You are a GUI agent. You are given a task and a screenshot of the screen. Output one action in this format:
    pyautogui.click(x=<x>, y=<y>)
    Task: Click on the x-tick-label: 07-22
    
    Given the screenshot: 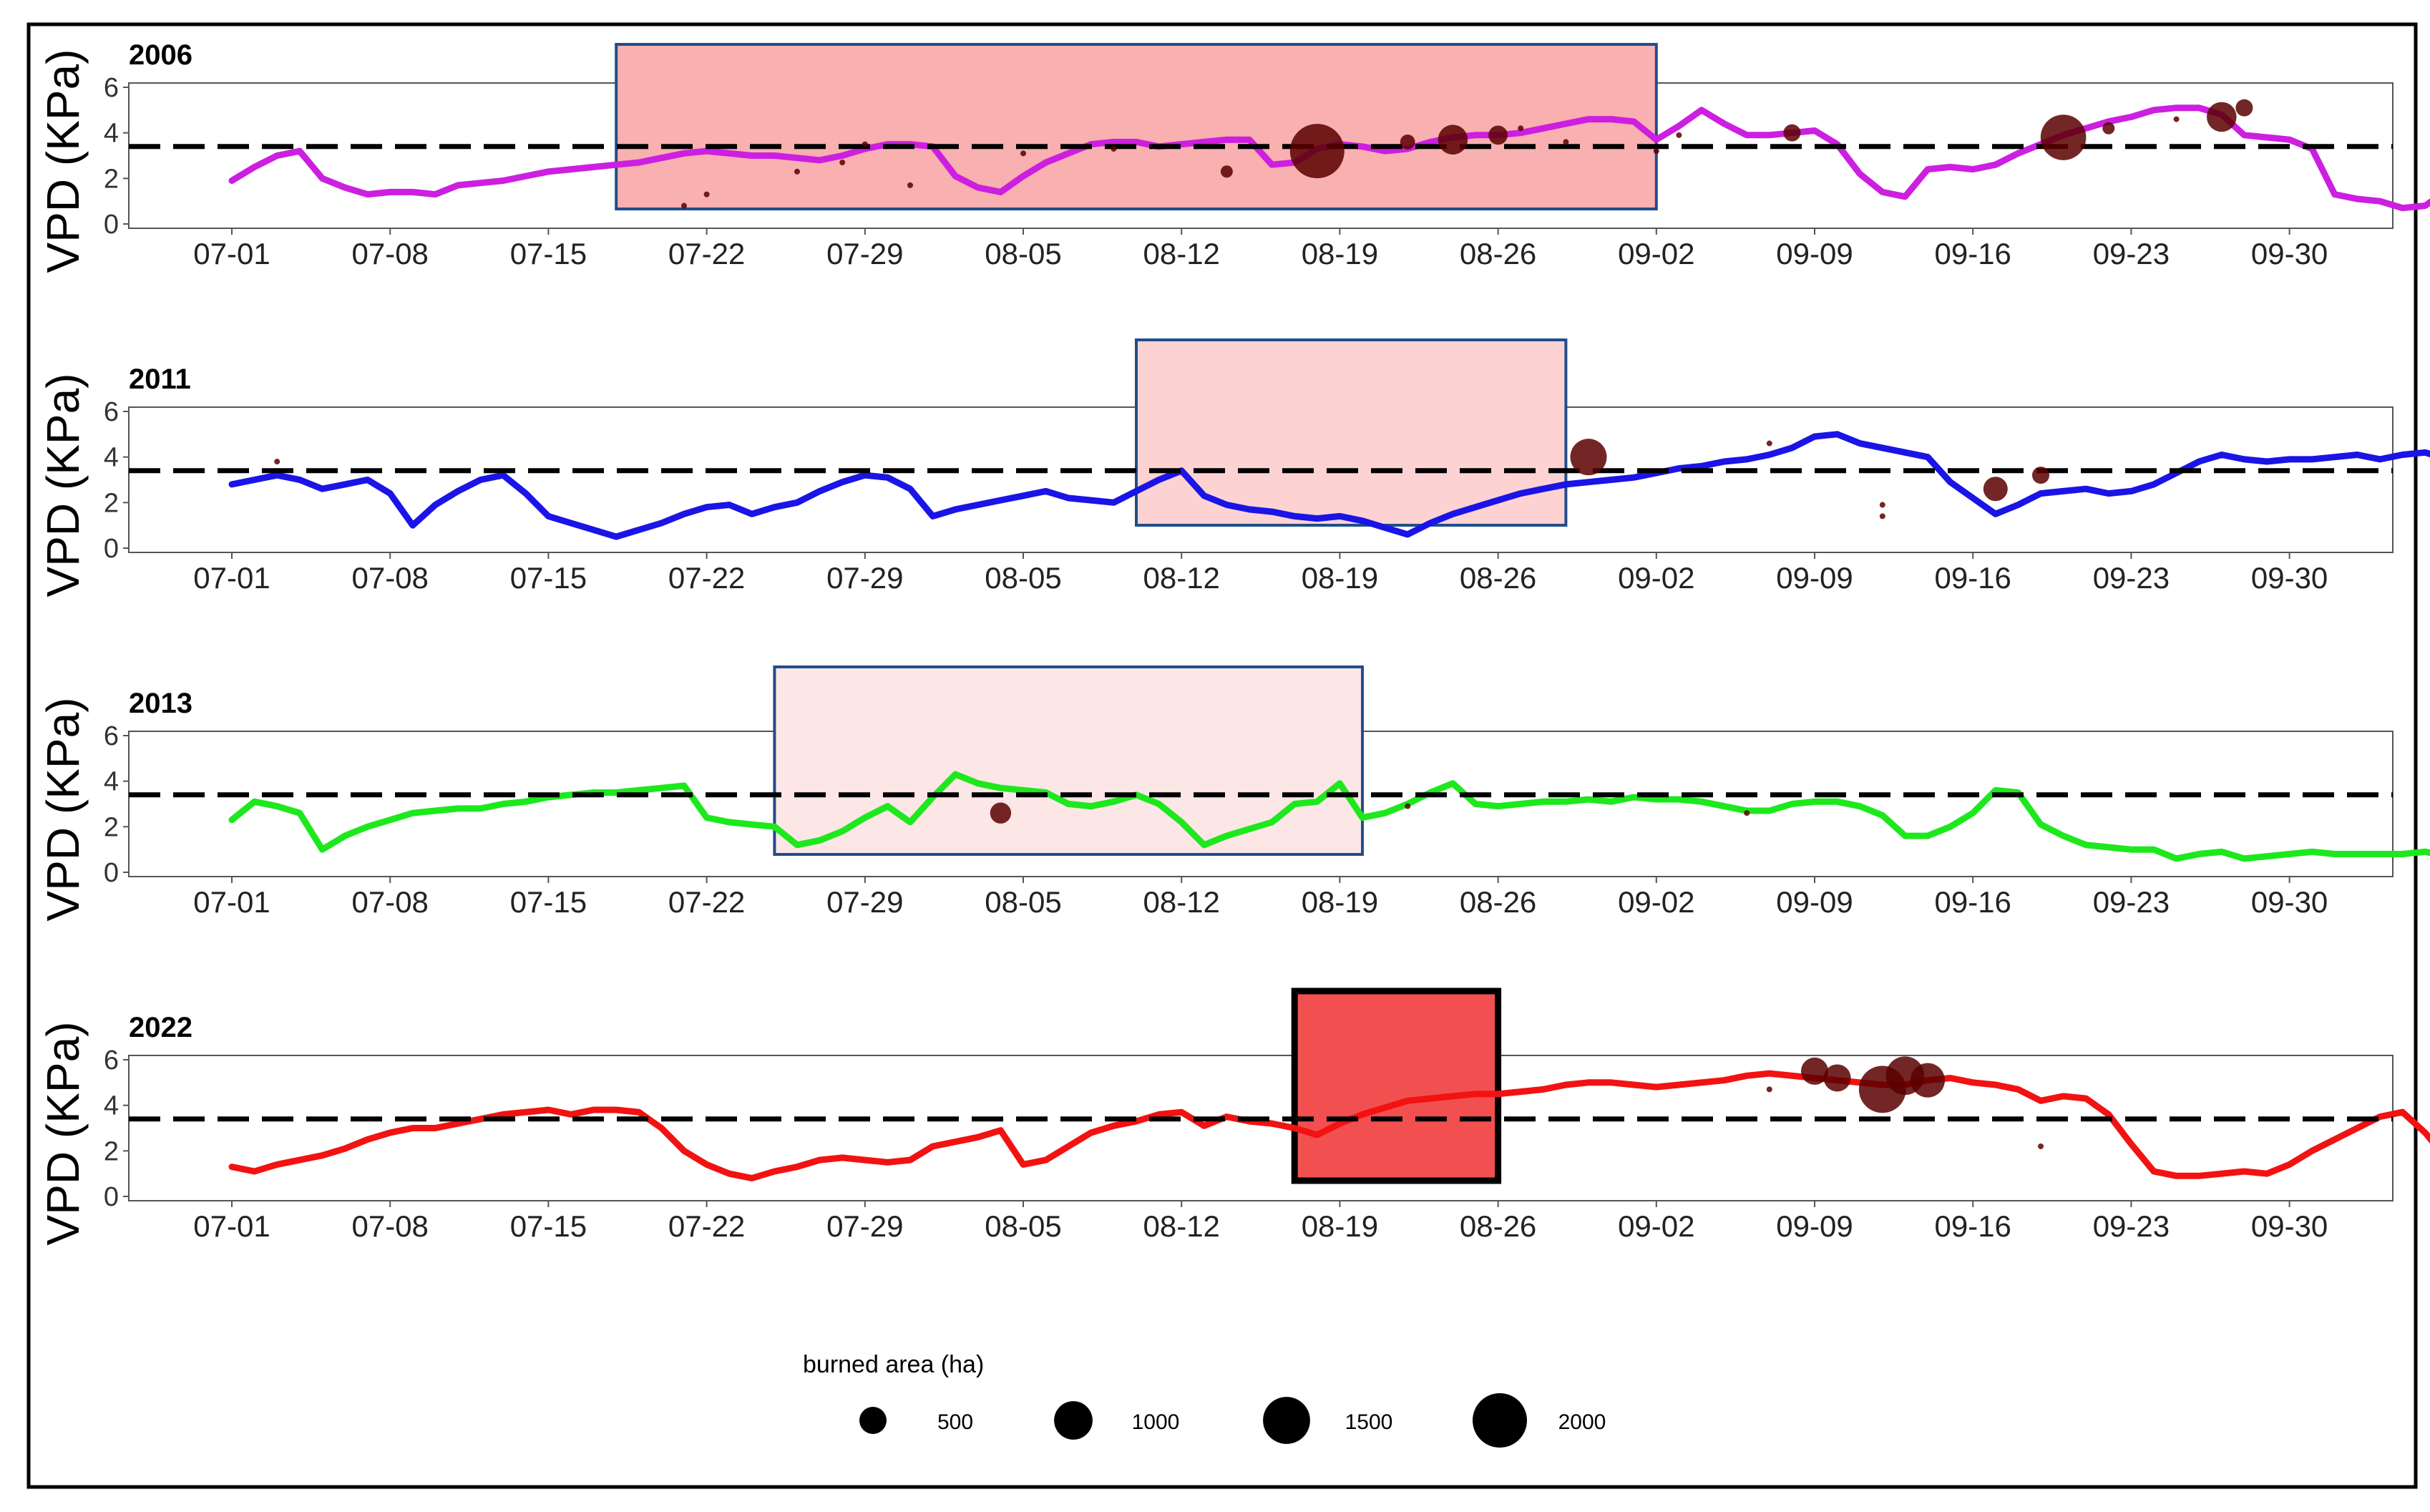 What is the action you would take?
    pyautogui.click(x=706, y=902)
    